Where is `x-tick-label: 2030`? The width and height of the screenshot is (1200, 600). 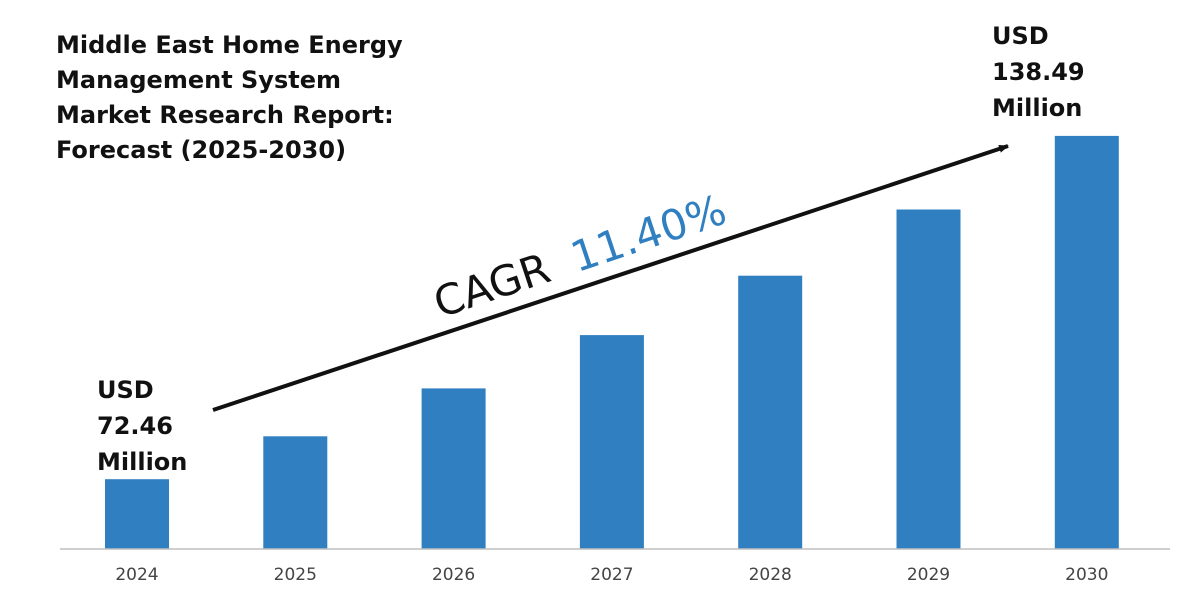
x-tick-label: 2030 is located at coordinates (1086, 575).